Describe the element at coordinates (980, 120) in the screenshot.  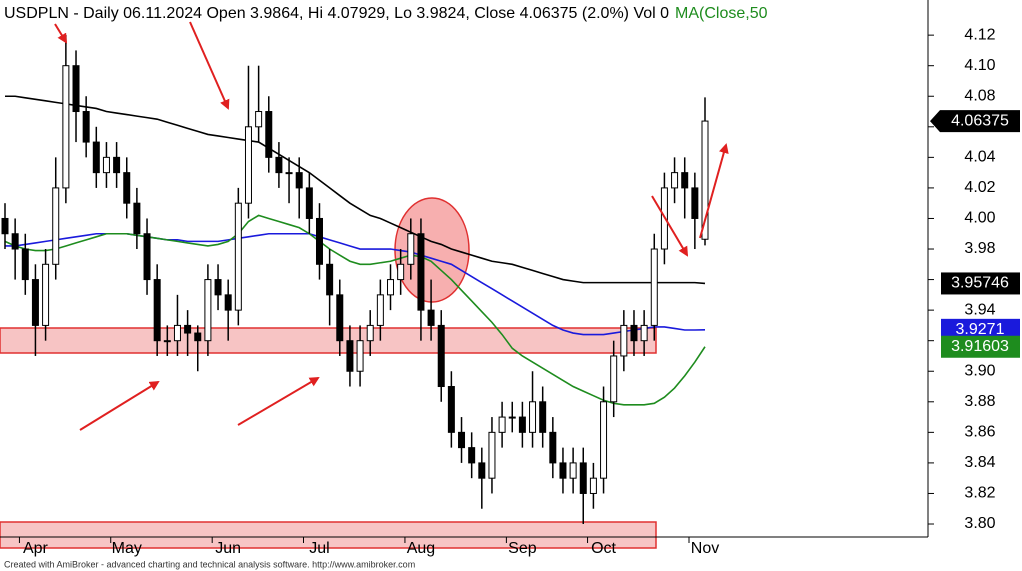
I see `value-label: 4.06375` at that location.